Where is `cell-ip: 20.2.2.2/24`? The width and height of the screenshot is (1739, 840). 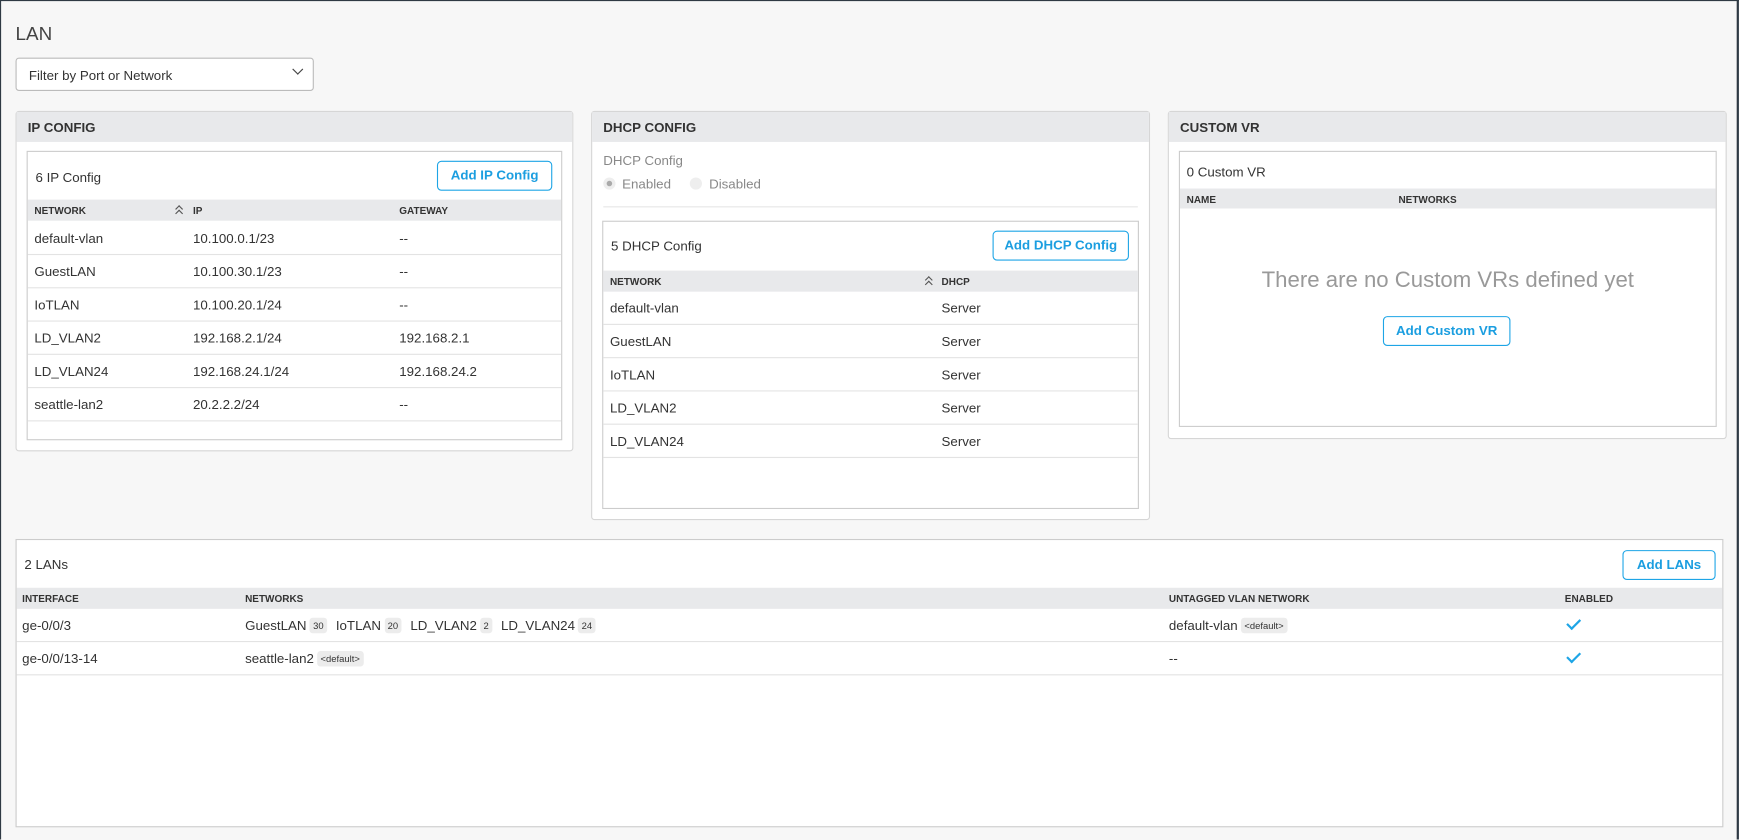
cell-ip: 20.2.2.2/24 is located at coordinates (226, 405).